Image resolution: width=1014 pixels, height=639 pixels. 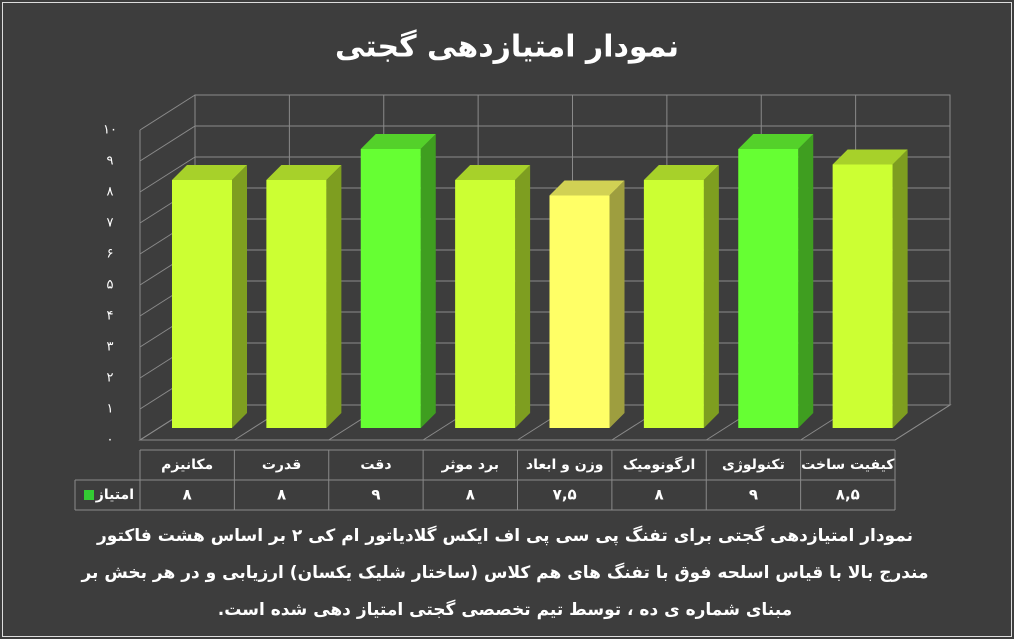 I want to click on chart-title: نمودار امتیازدهی گجتی, so click(x=507, y=47).